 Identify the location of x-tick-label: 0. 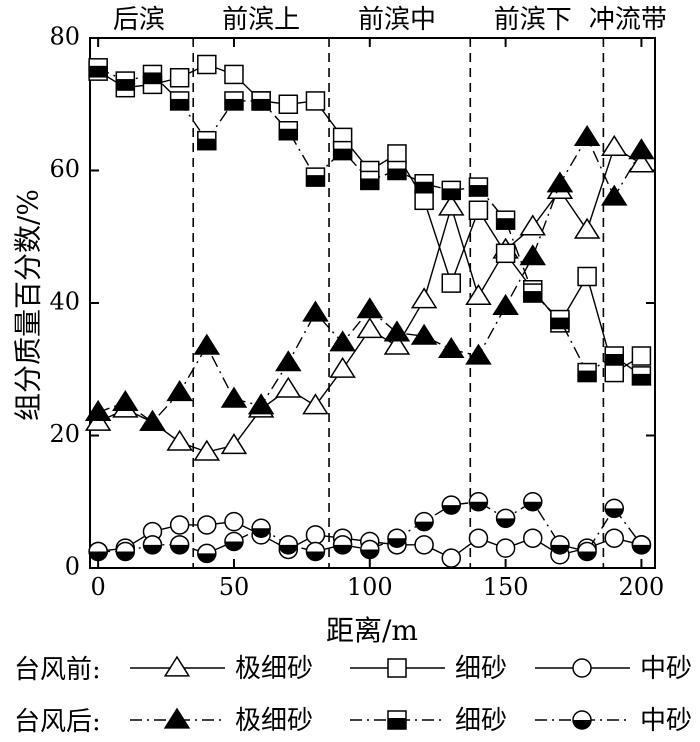
(98, 587).